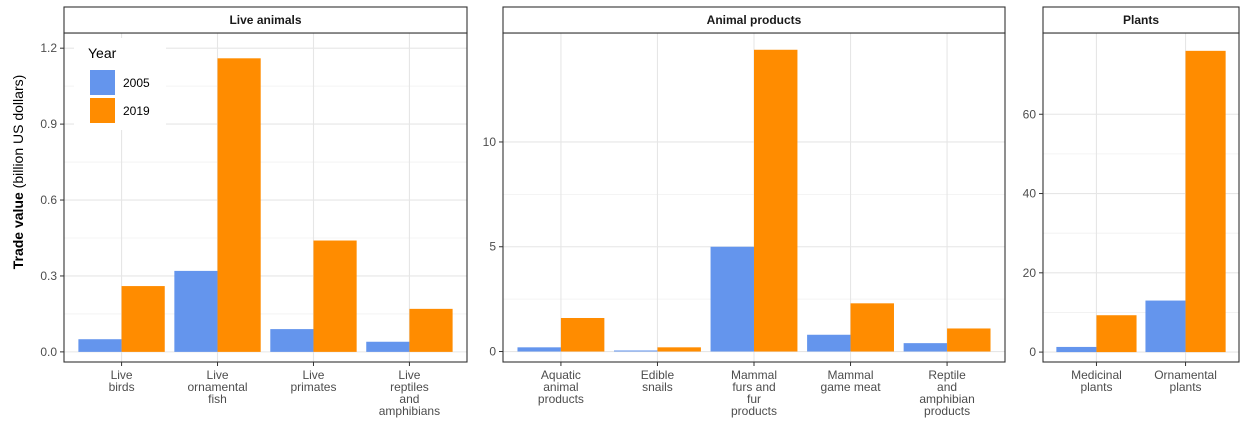 The image size is (1241, 429). What do you see at coordinates (409, 387) in the screenshot?
I see `x-tick-label-line: reptiles` at bounding box center [409, 387].